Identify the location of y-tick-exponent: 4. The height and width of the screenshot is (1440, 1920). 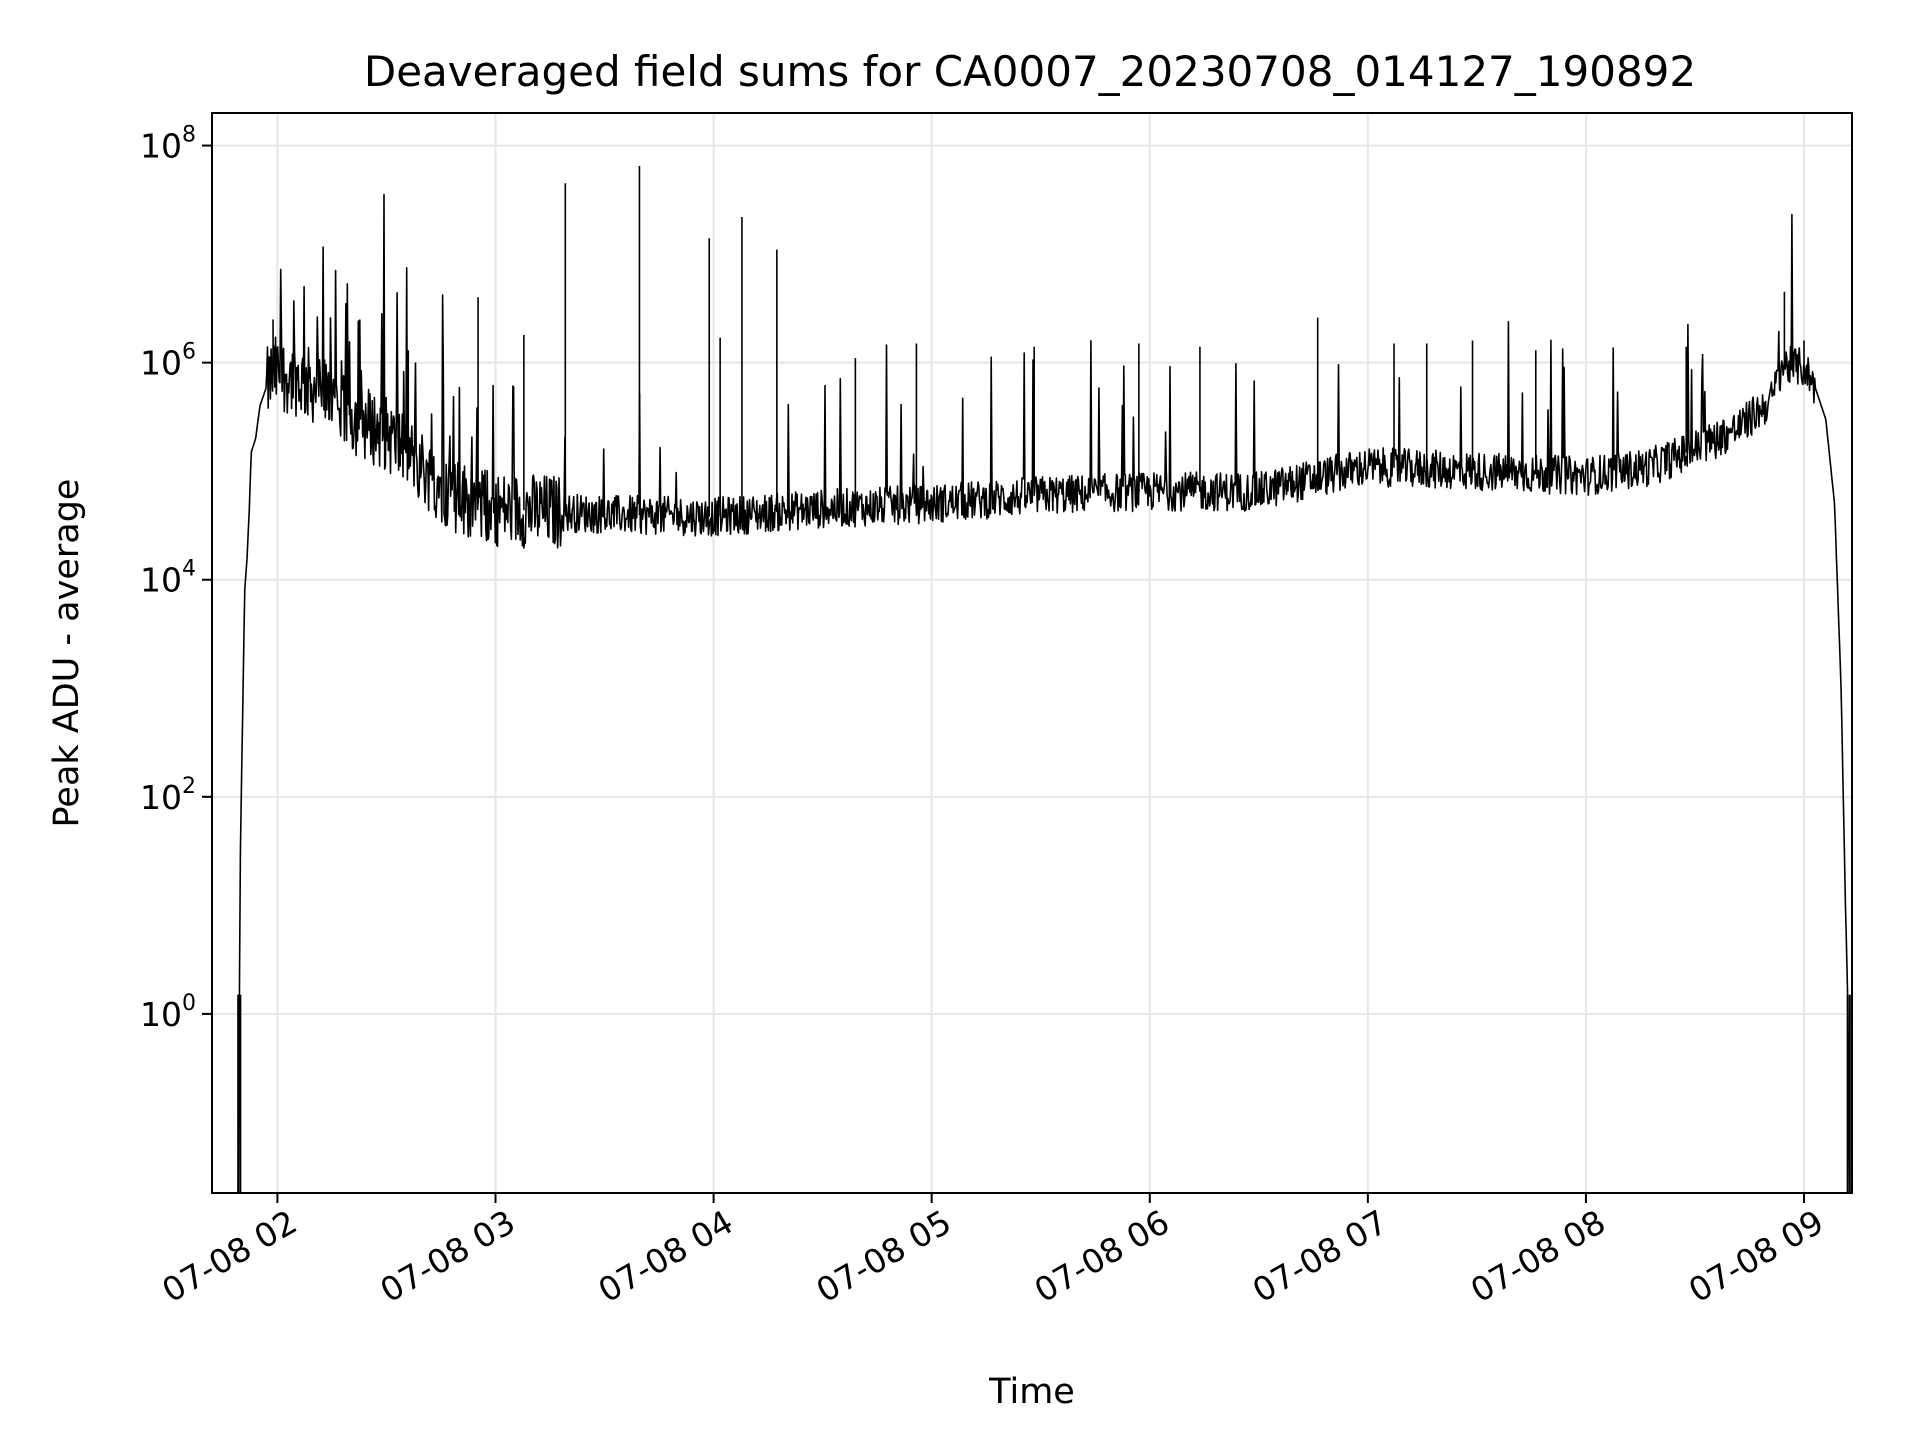
(189, 569).